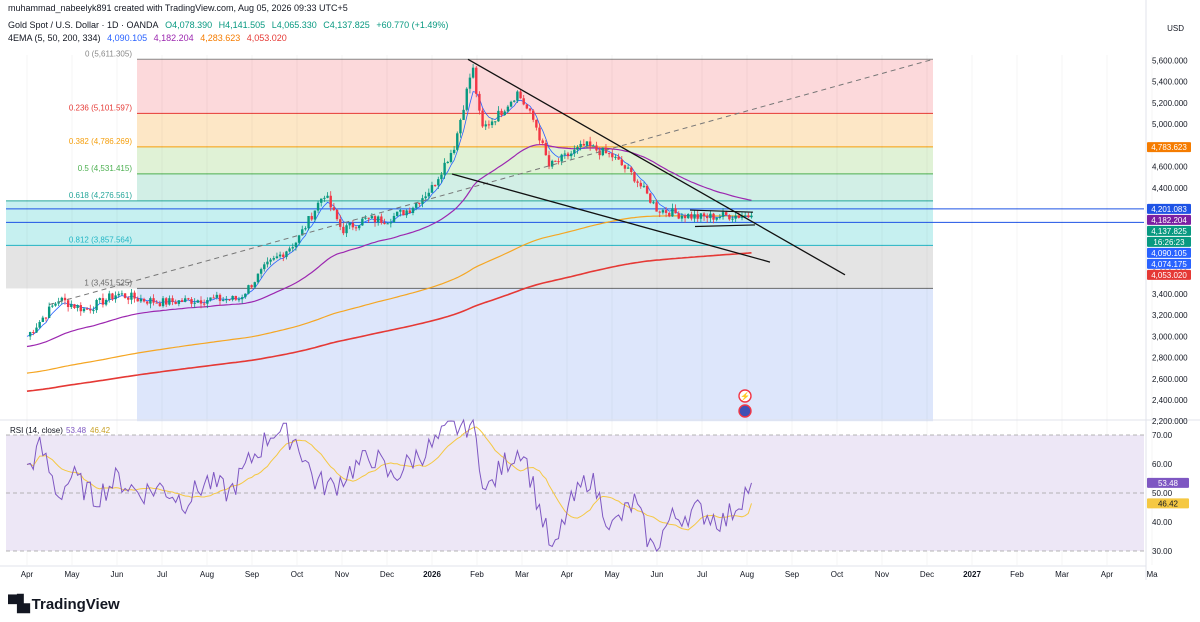  I want to click on time-tick: Apr, so click(567, 574).